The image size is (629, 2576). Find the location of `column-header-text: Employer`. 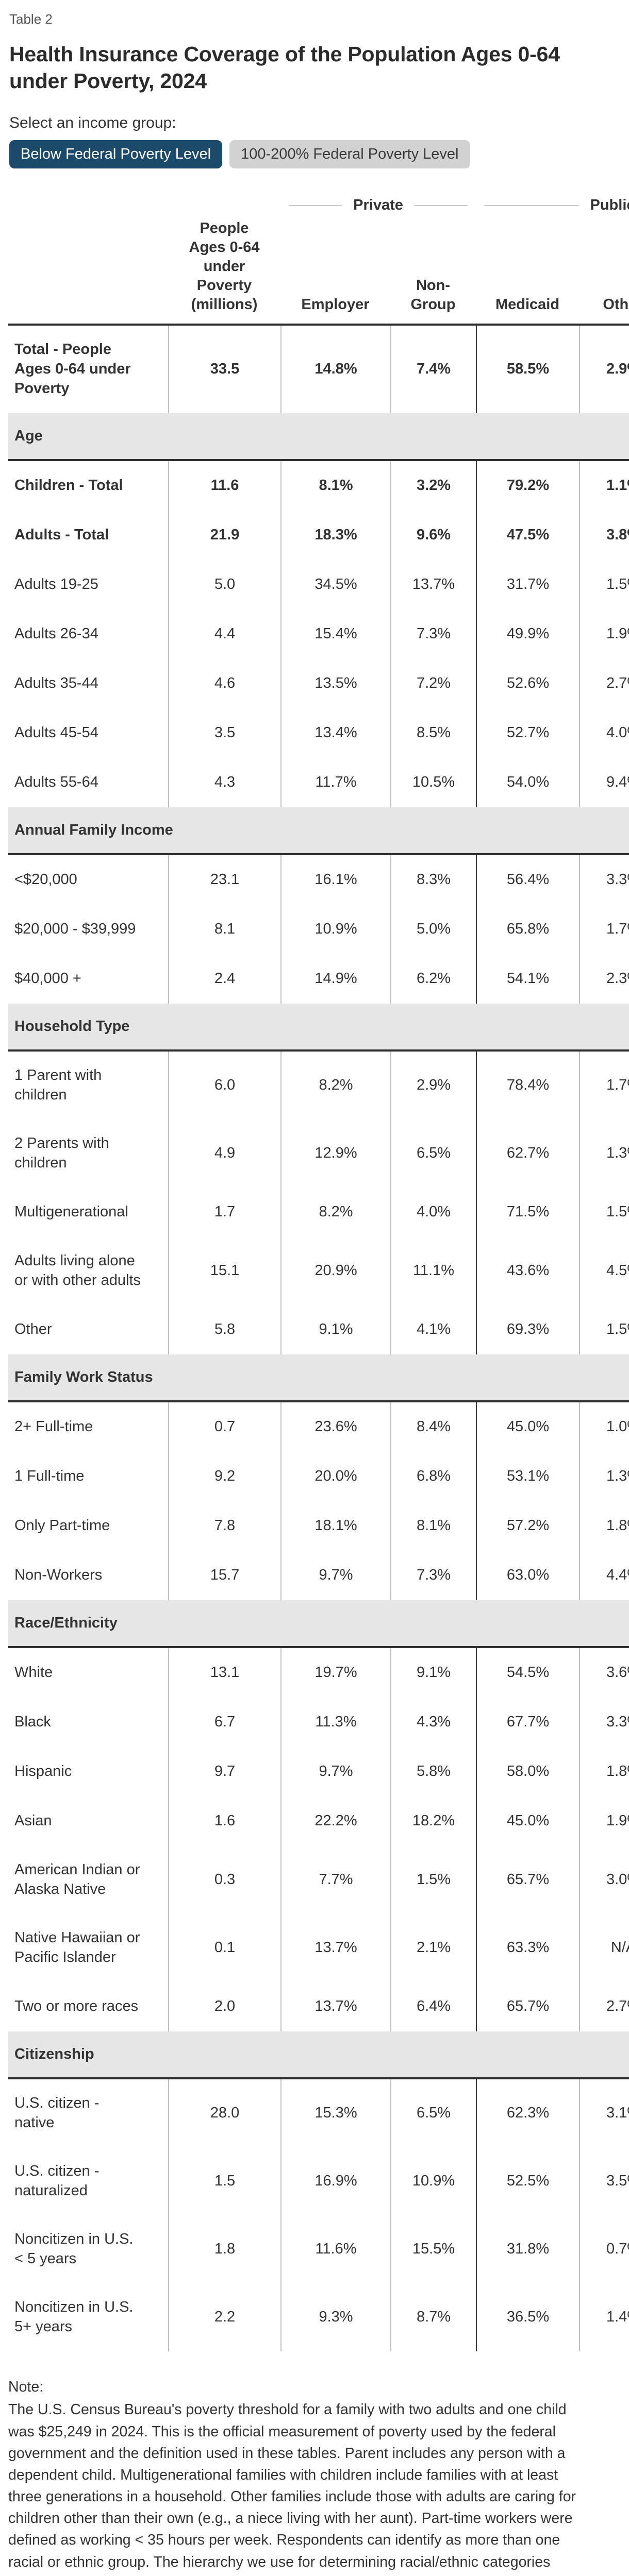

column-header-text: Employer is located at coordinates (335, 305).